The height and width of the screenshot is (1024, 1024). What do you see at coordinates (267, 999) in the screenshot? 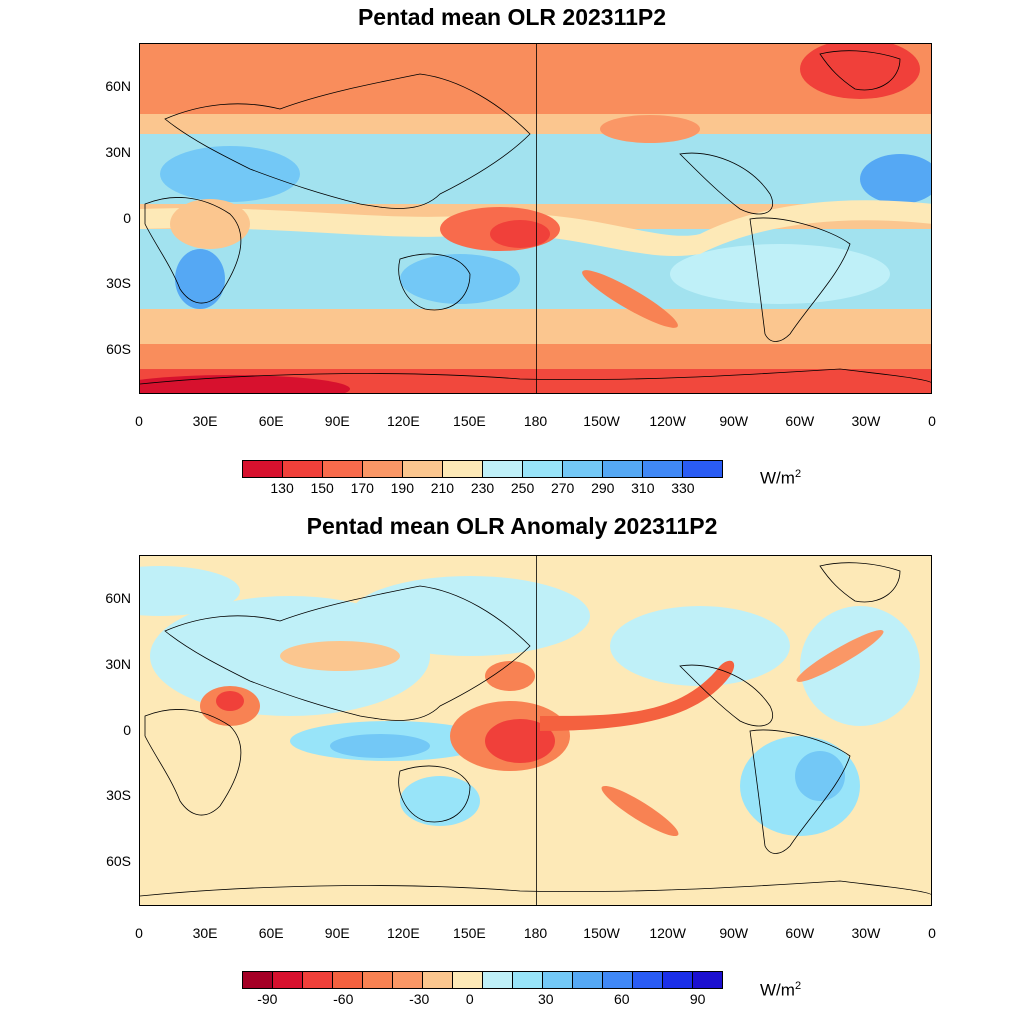
I see `colorbar-tick-label: -90` at bounding box center [267, 999].